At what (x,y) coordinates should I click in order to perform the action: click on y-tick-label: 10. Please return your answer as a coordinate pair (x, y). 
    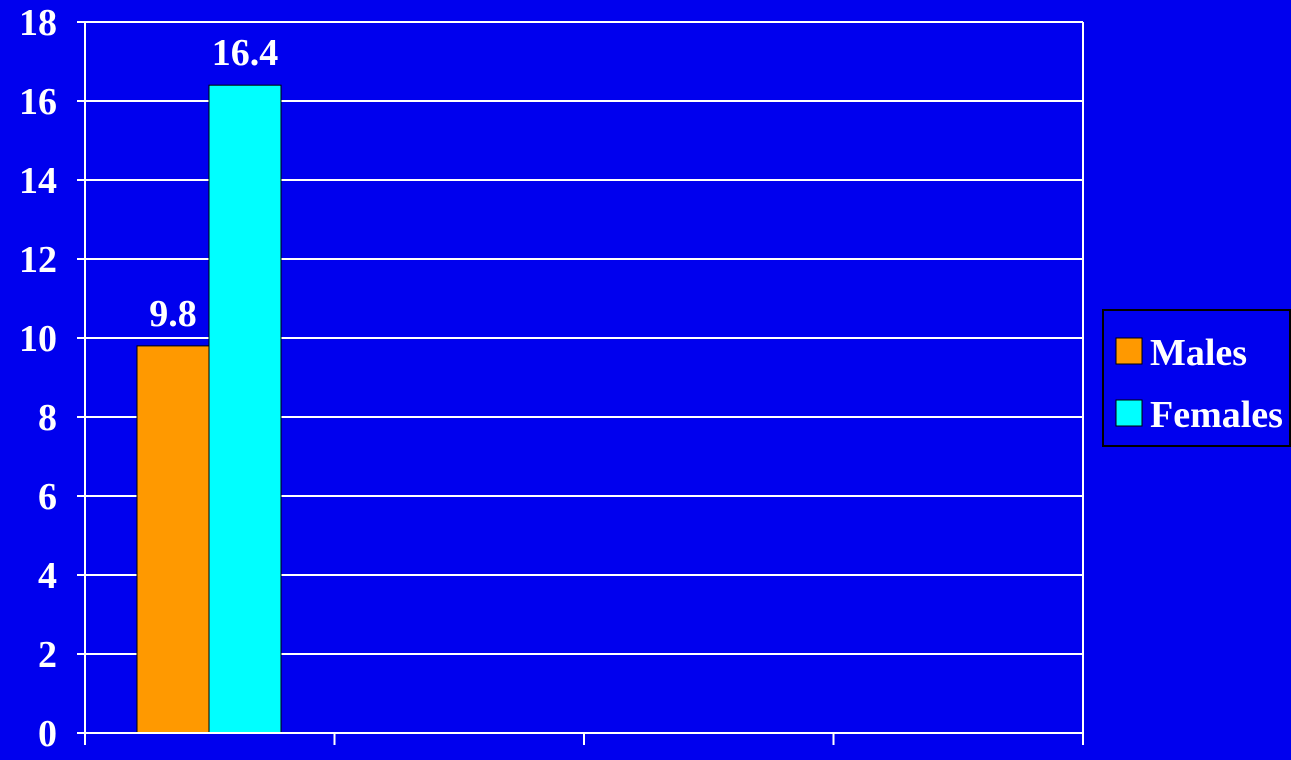
    Looking at the image, I should click on (38, 339).